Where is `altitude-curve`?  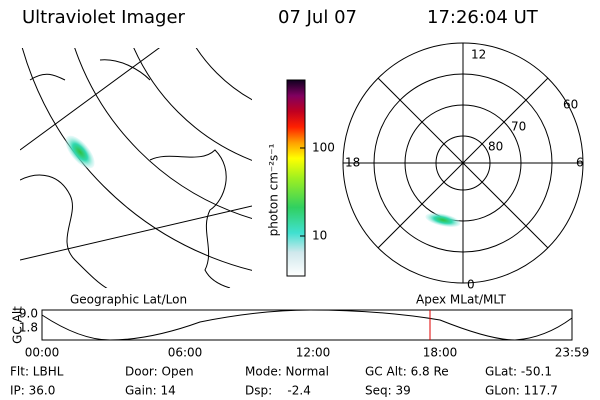 altitude-curve is located at coordinates (307, 325).